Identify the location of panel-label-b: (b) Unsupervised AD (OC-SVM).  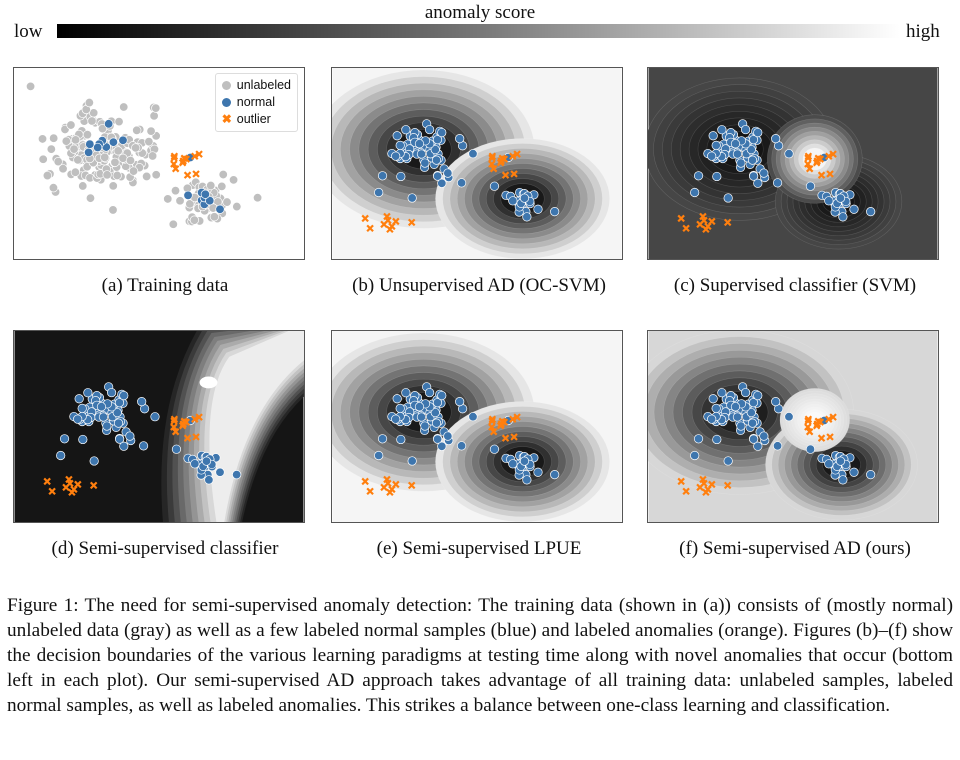
(479, 285).